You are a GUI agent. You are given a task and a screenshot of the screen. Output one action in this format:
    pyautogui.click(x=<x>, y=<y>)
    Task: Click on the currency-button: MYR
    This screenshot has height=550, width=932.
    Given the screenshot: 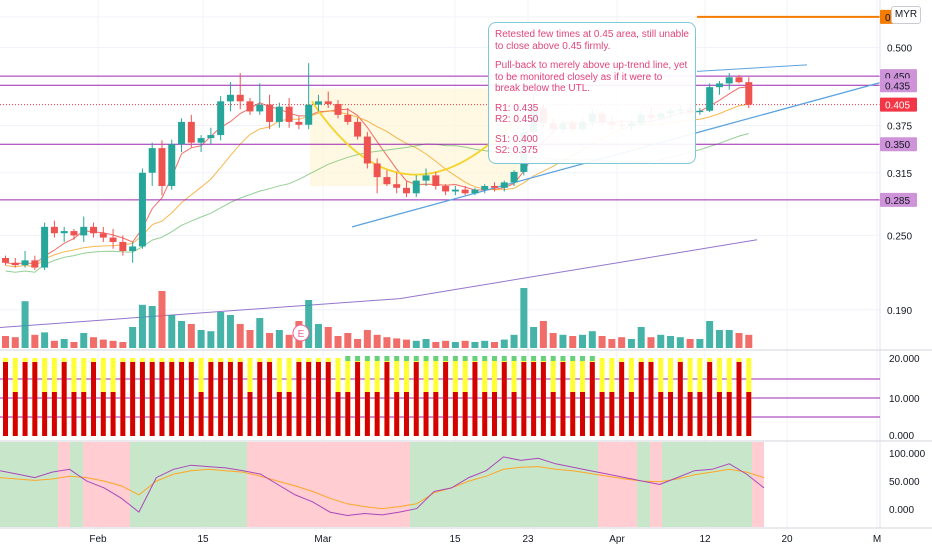 What is the action you would take?
    pyautogui.click(x=906, y=15)
    